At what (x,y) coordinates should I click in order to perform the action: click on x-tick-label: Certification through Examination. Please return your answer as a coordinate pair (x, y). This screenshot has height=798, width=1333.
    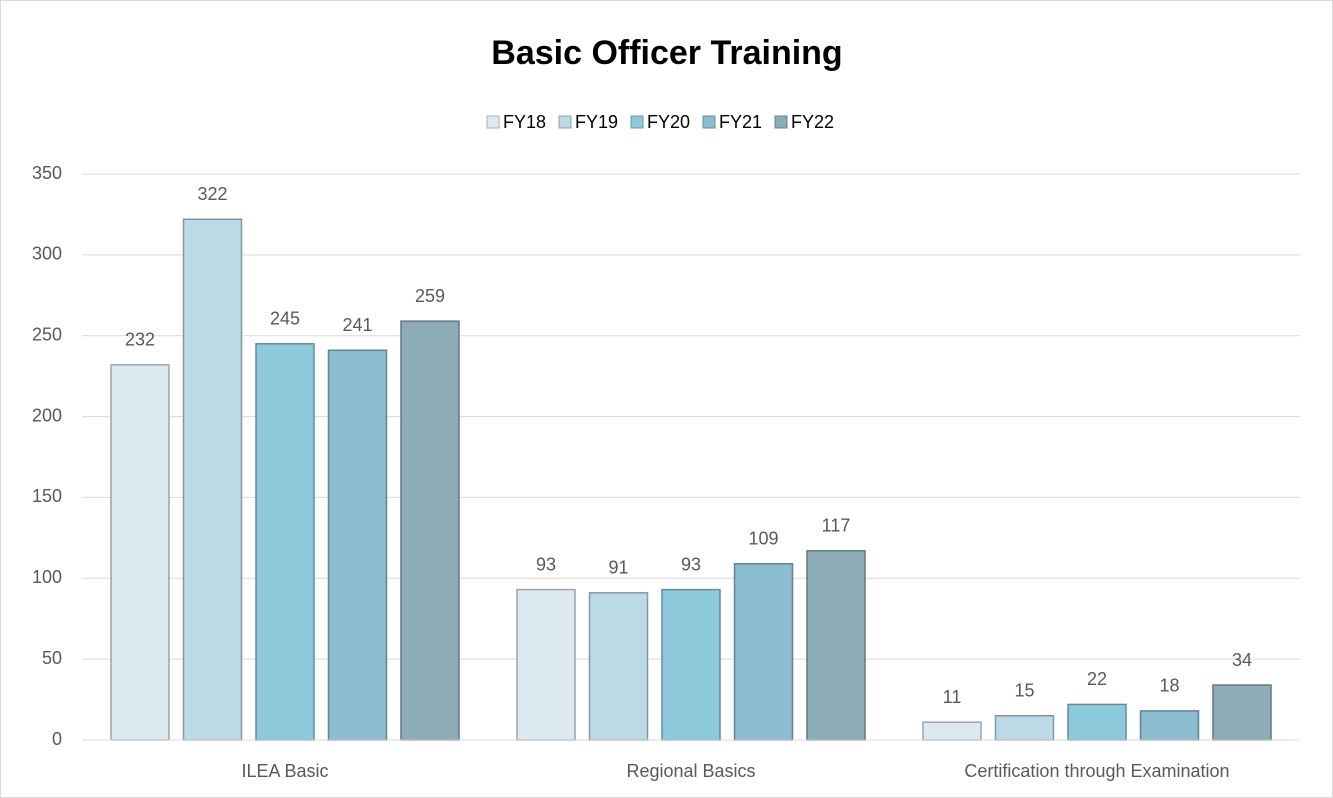
    Looking at the image, I should click on (1096, 771).